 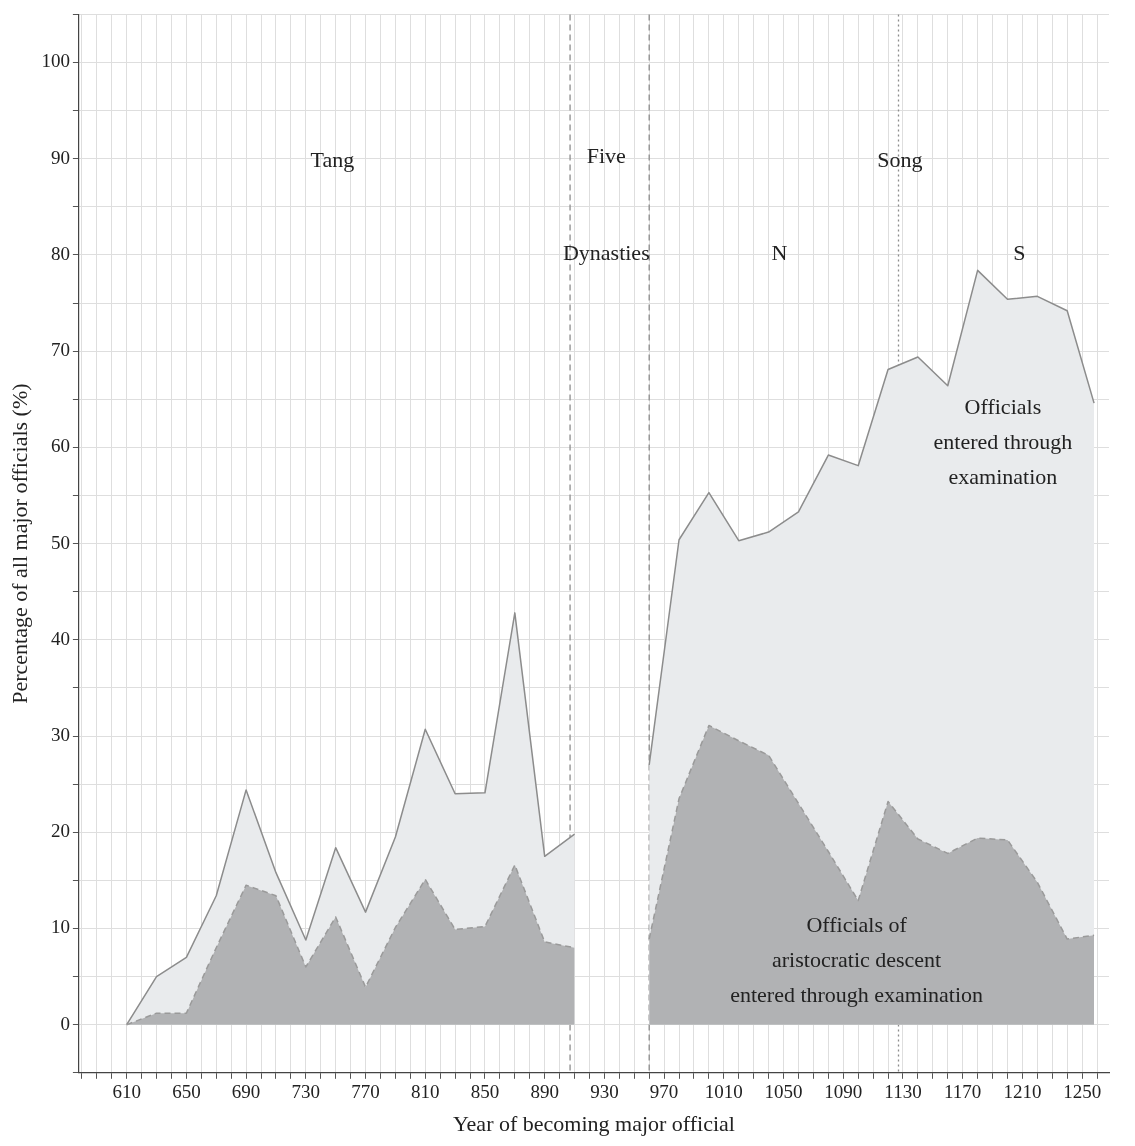 I want to click on y-tick-label: 50, so click(x=60, y=542).